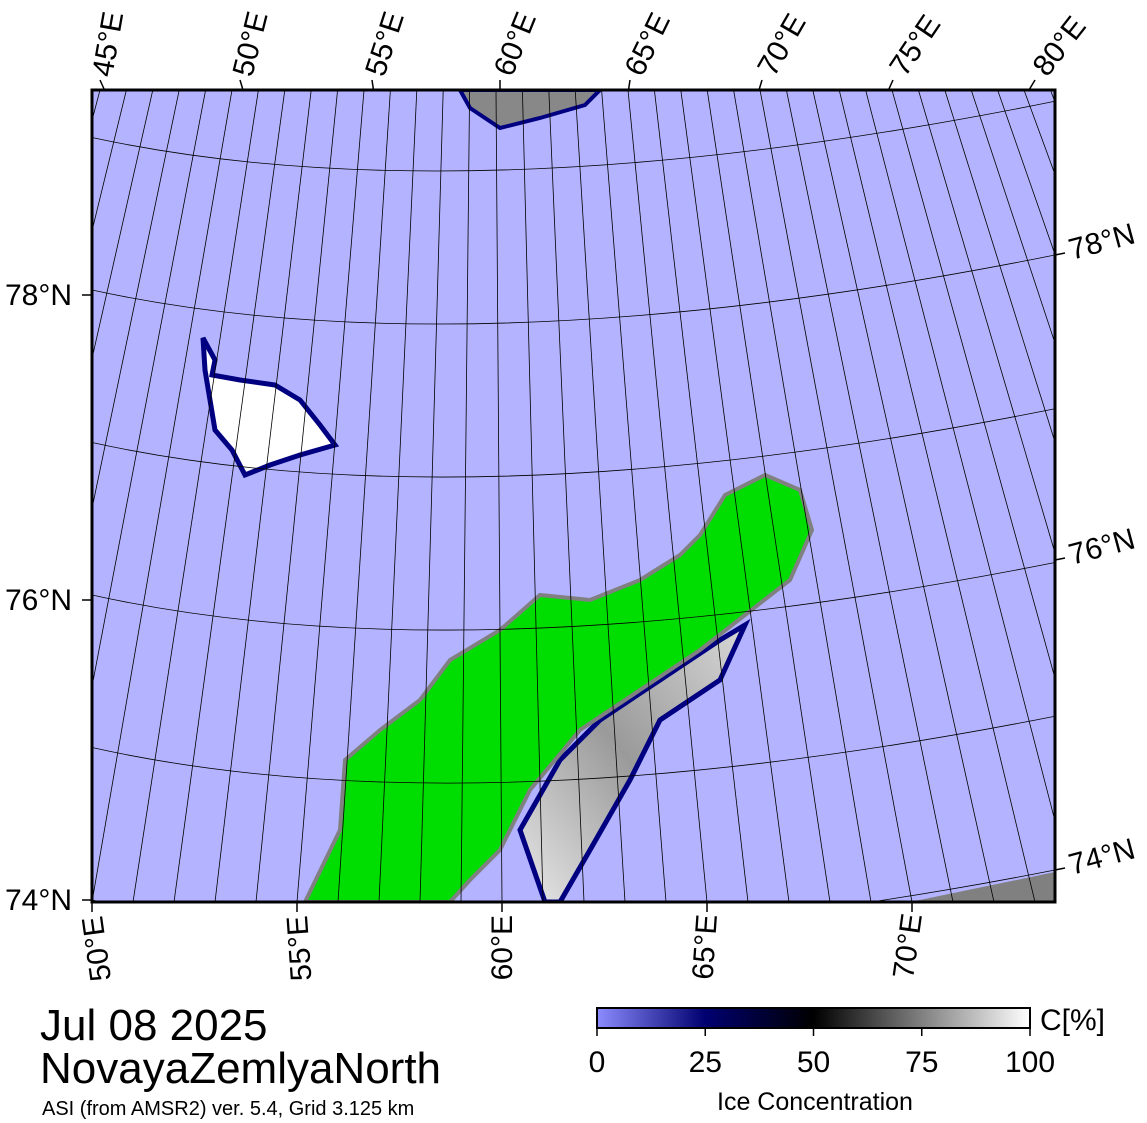 This screenshot has height=1123, width=1147. I want to click on lon-label-top: 55°E, so click(385, 44).